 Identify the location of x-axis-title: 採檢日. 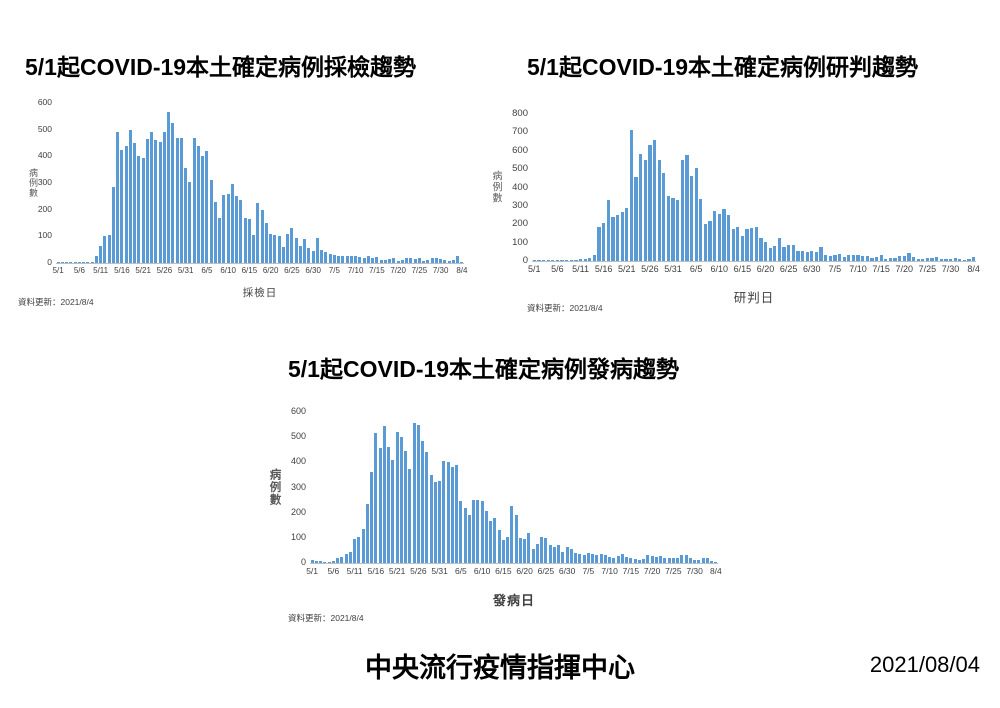
(260, 293).